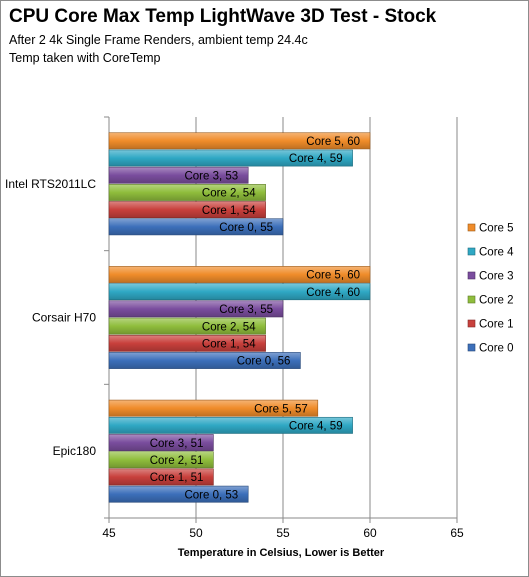 This screenshot has height=577, width=529. I want to click on x-tick-label-65: 65, so click(457, 533).